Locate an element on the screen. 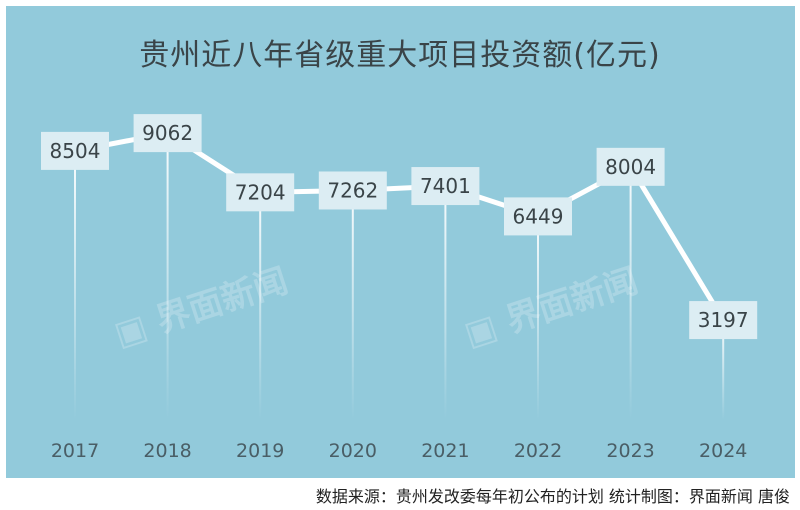 This screenshot has width=800, height=510. x-tick-label: 2019 is located at coordinates (260, 451).